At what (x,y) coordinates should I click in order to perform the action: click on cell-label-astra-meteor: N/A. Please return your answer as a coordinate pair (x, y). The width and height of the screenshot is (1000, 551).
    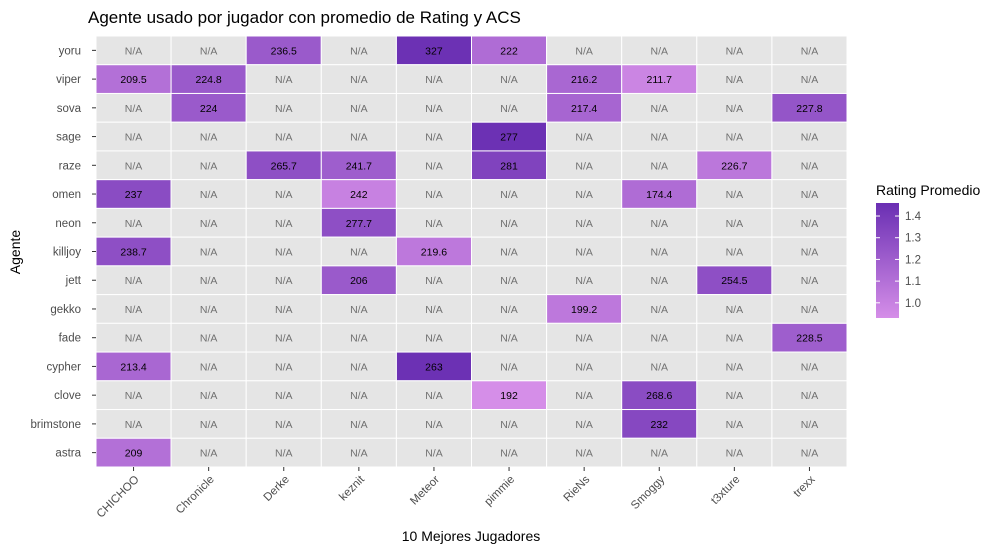
    Looking at the image, I should click on (434, 454).